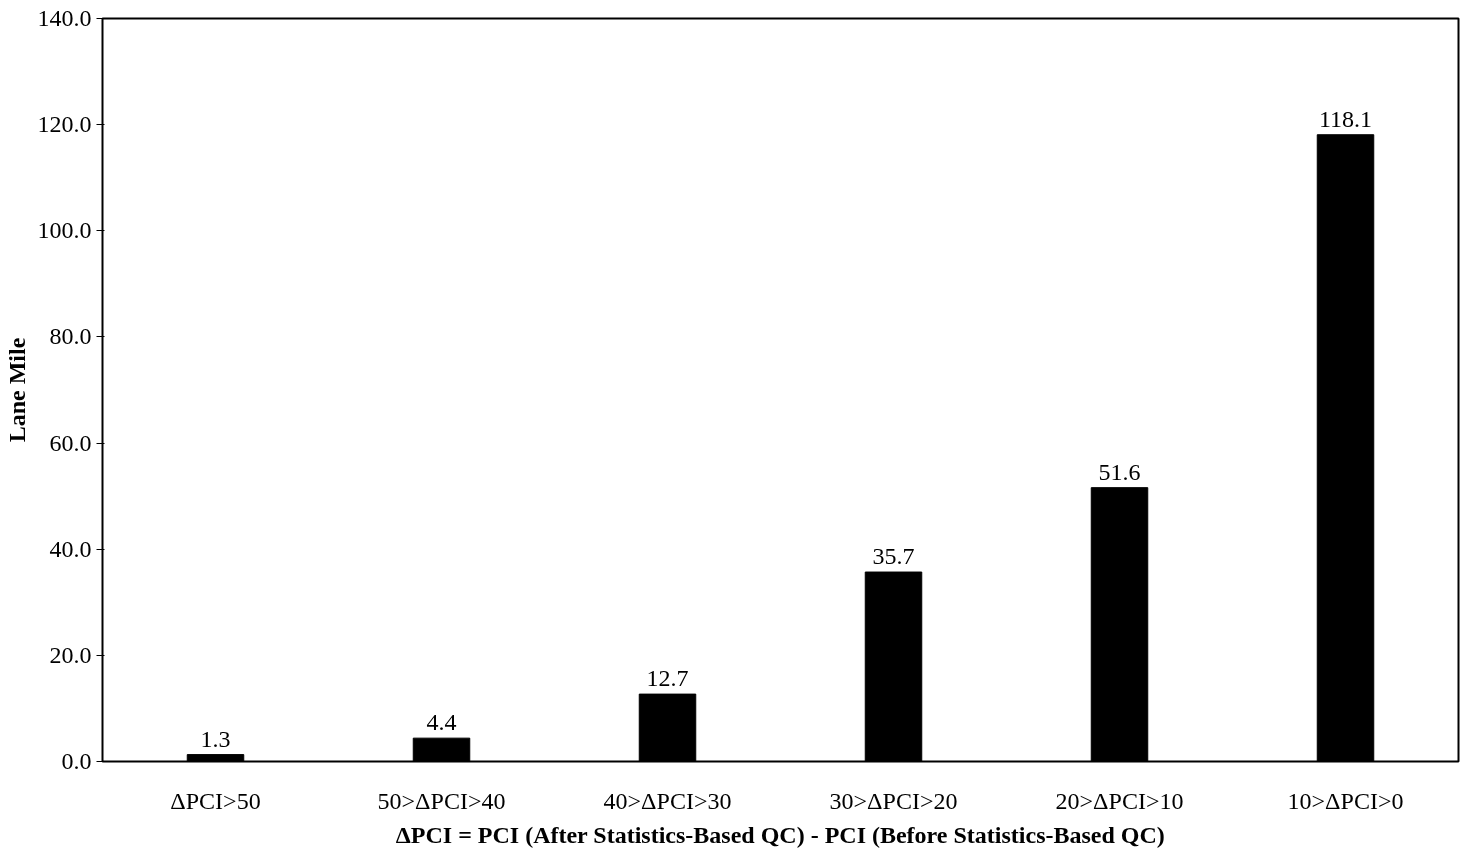 Image resolution: width=1467 pixels, height=860 pixels. Describe the element at coordinates (215, 800) in the screenshot. I see `x-tick-label: ΔPCI>50` at that location.